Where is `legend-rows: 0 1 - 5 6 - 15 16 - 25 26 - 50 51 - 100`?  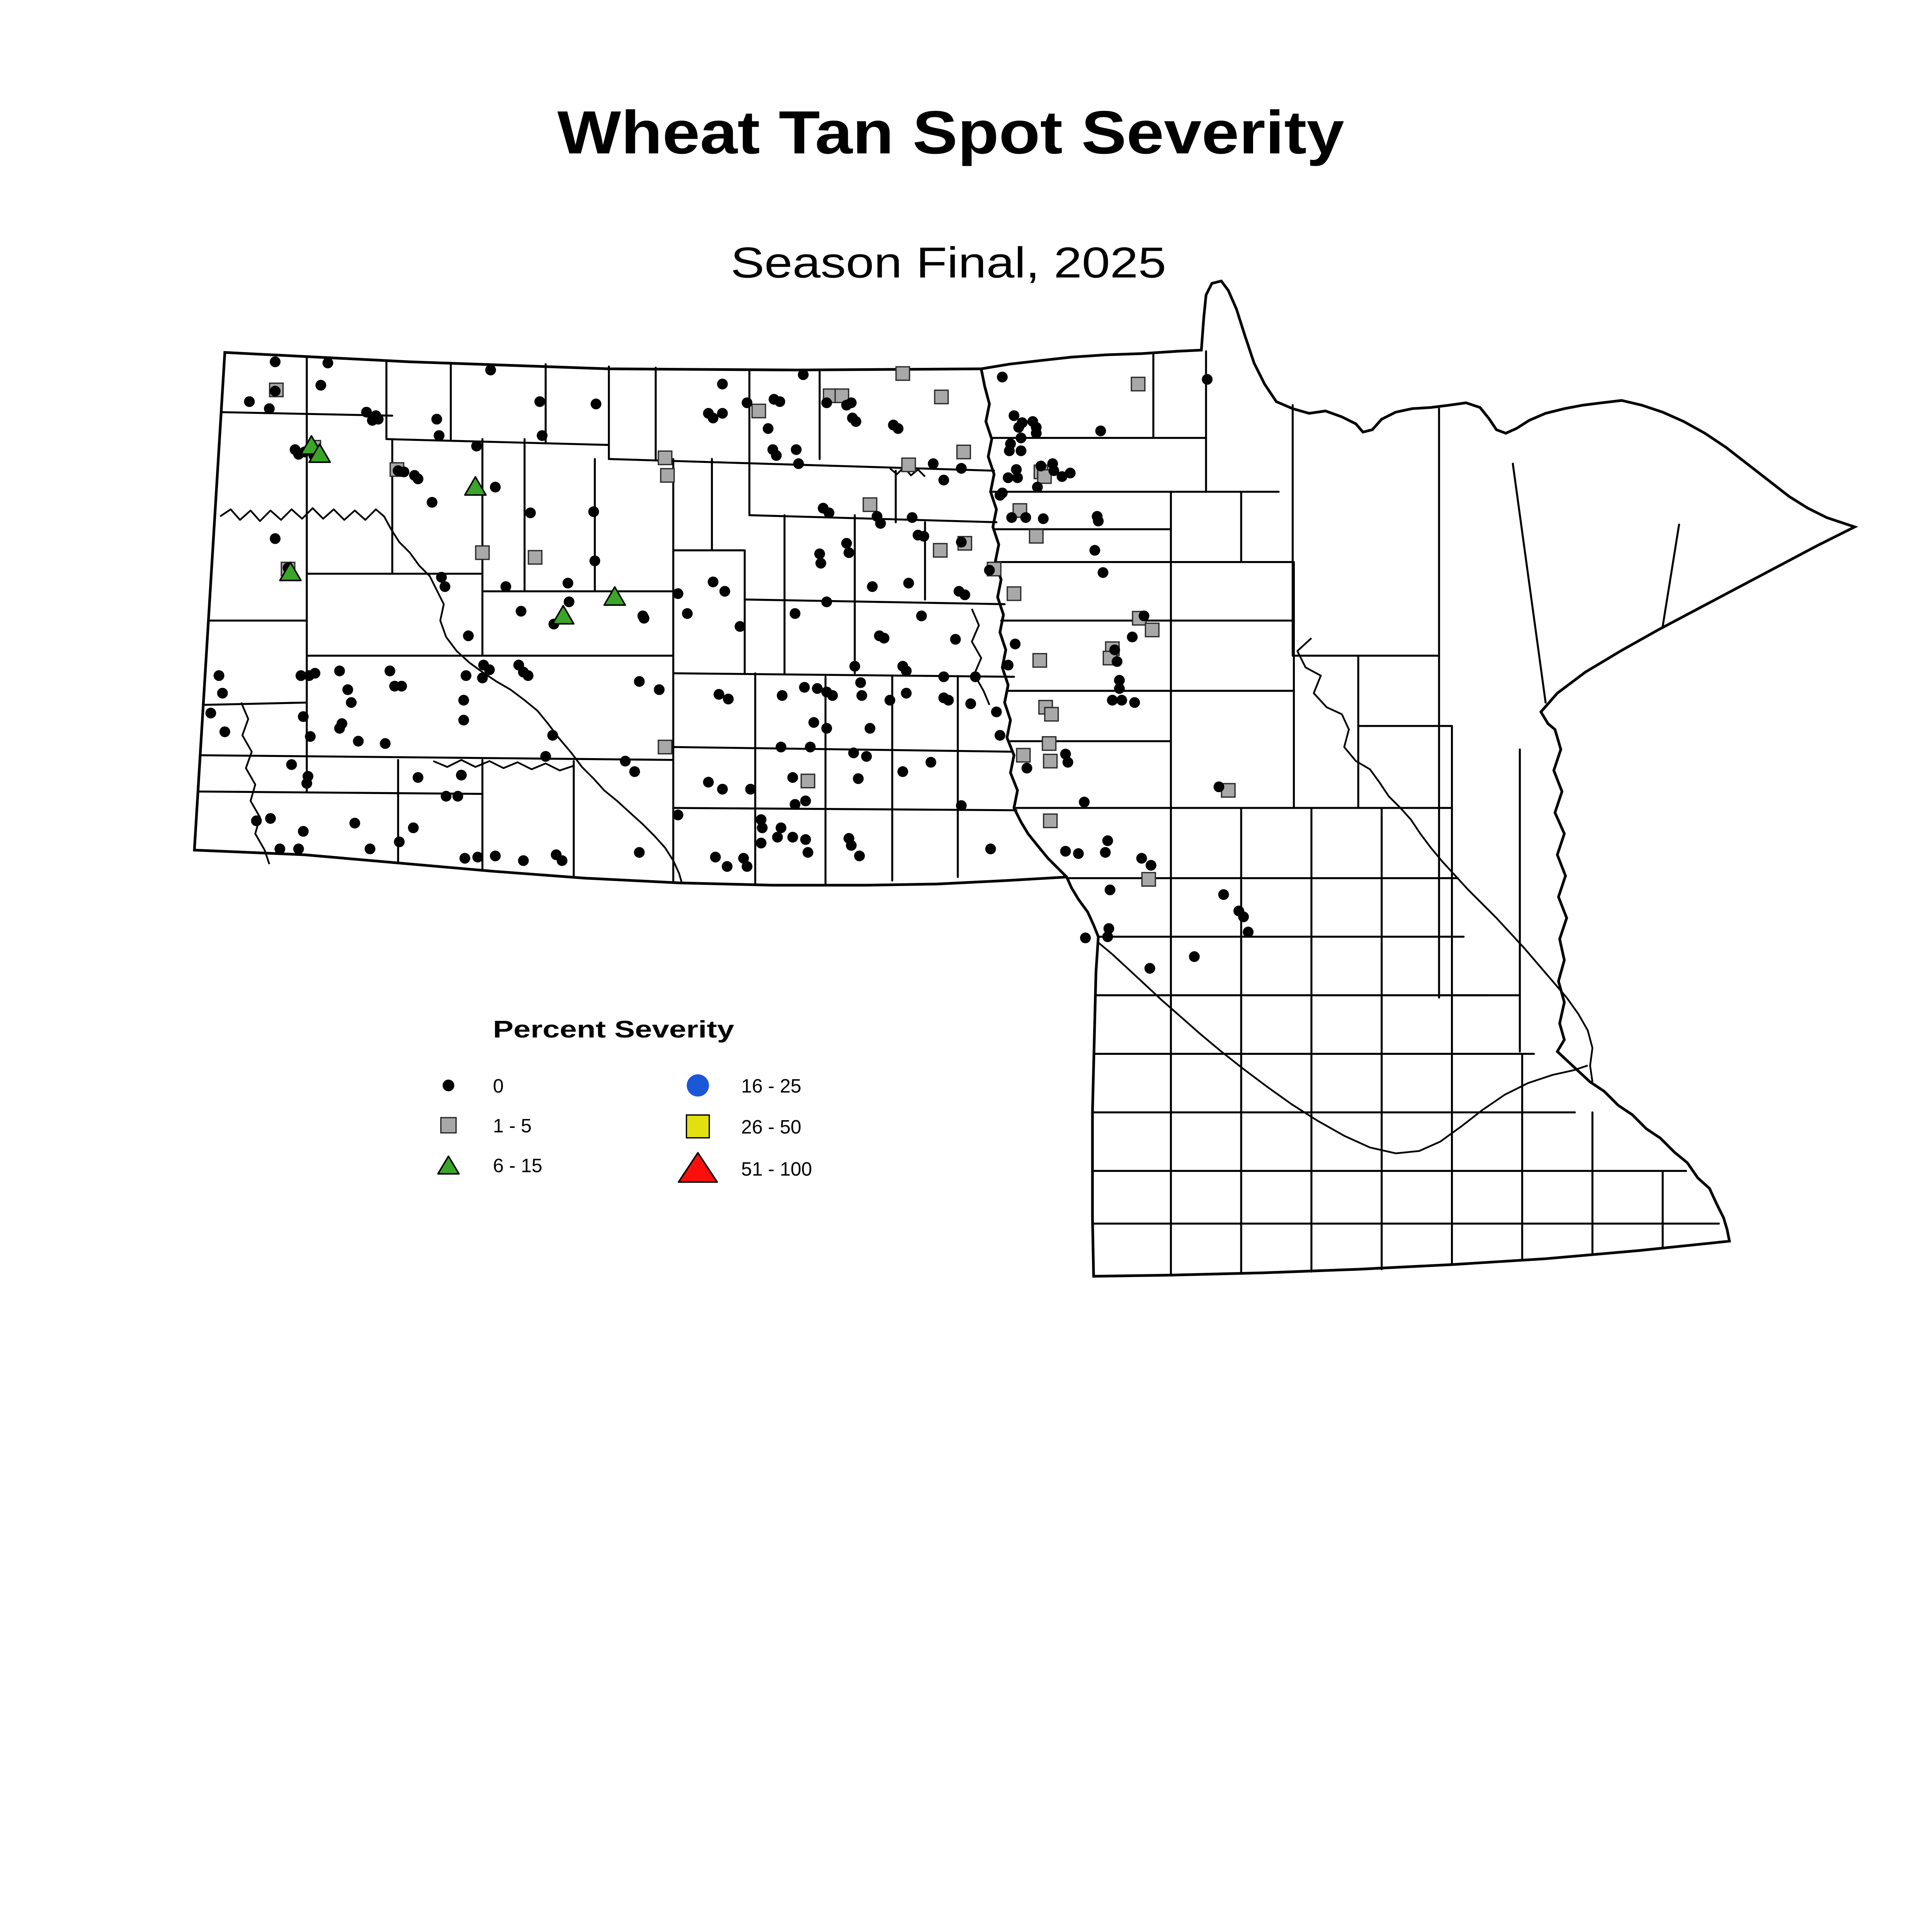 legend-rows: 0 1 - 5 6 - 15 16 - 25 26 - 50 51 - 100 is located at coordinates (624, 1128).